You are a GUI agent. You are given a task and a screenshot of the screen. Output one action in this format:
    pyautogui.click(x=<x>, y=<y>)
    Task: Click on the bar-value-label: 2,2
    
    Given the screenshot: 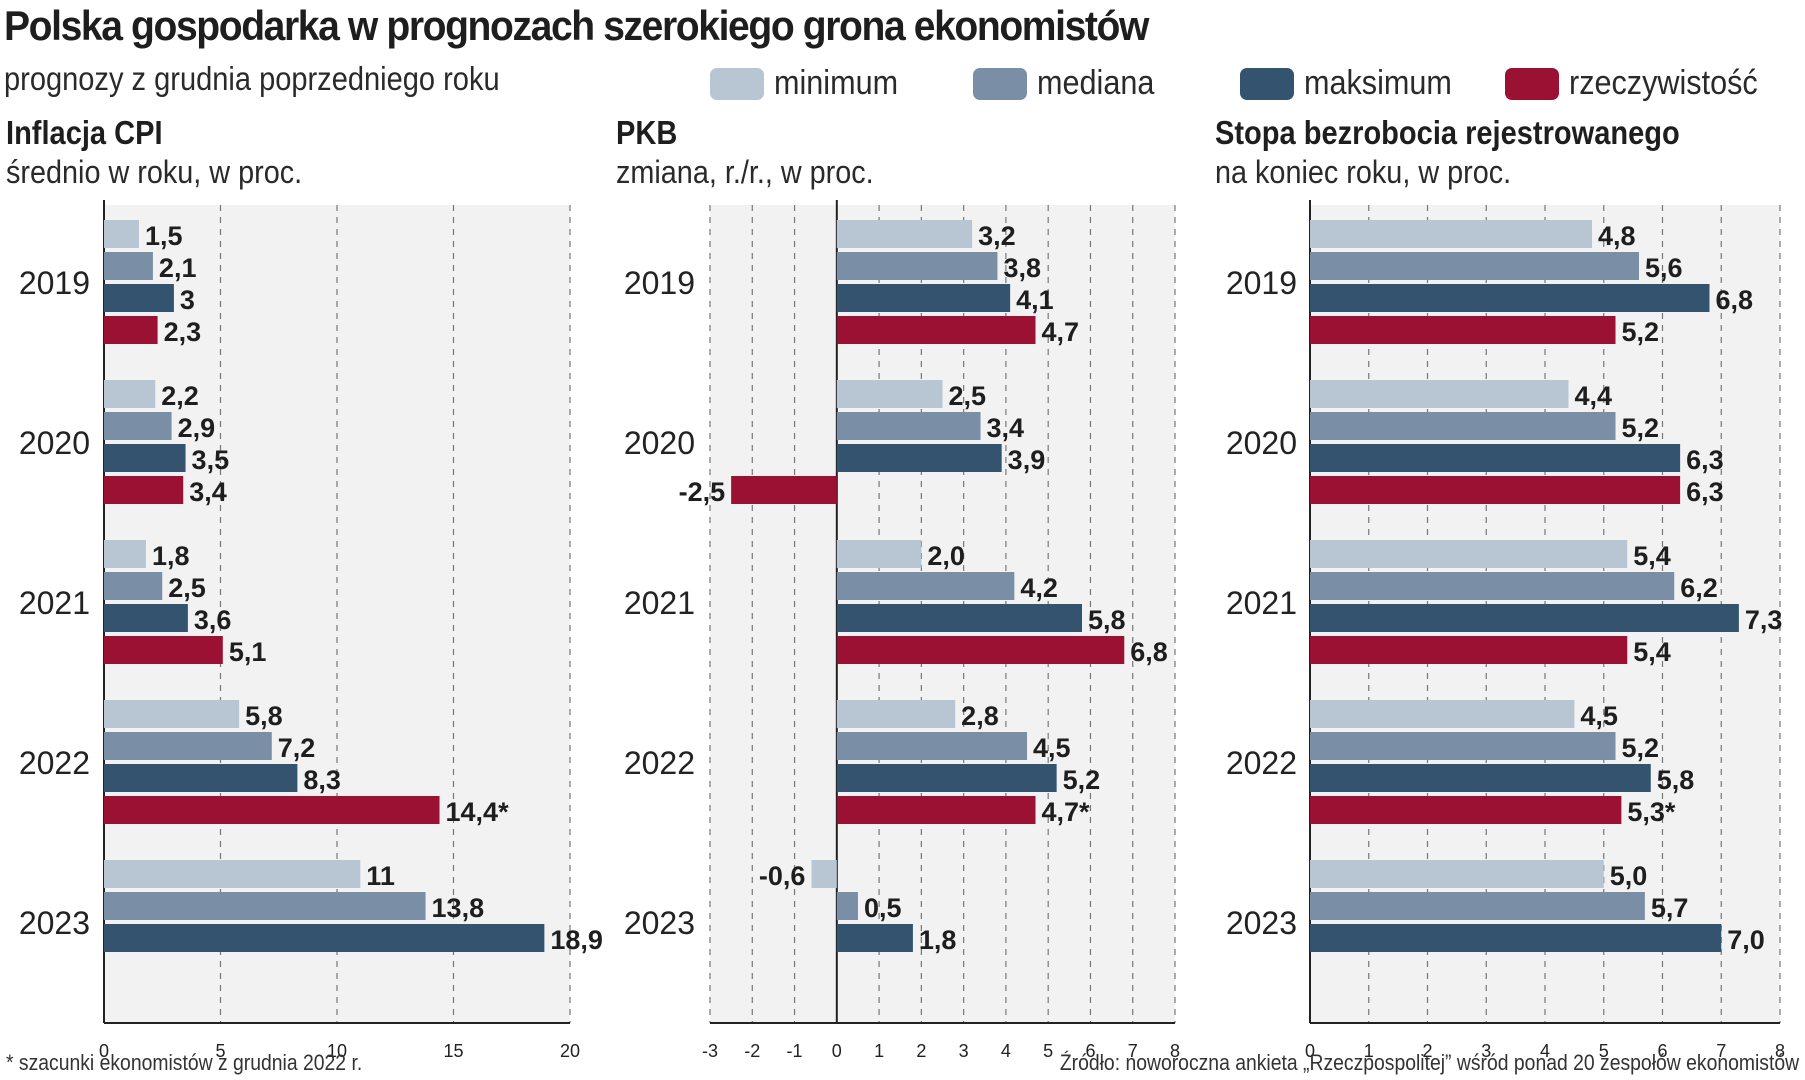 What is the action you would take?
    pyautogui.click(x=180, y=396)
    